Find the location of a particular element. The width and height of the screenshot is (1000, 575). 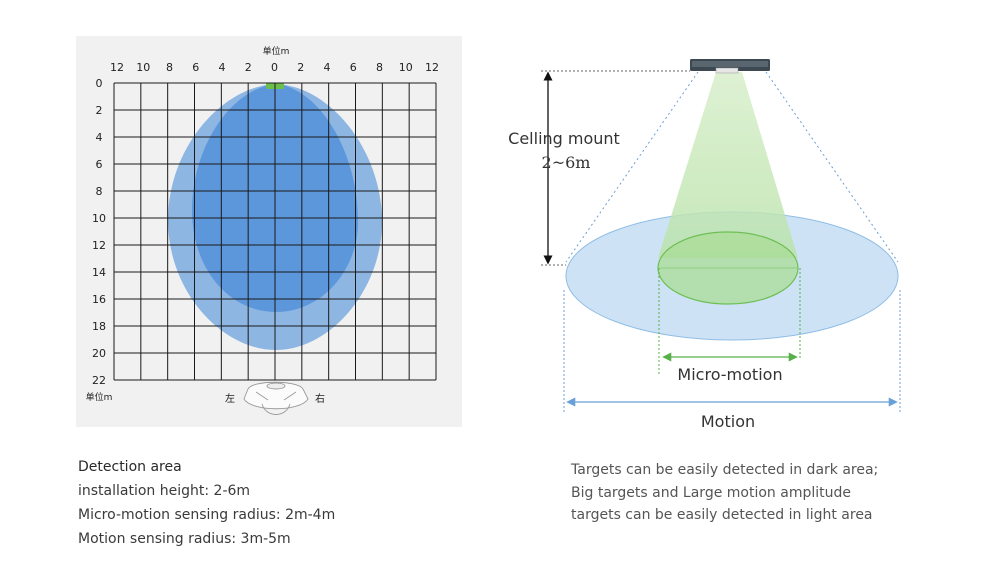

micro-motion-dimension is located at coordinates (729, 322).